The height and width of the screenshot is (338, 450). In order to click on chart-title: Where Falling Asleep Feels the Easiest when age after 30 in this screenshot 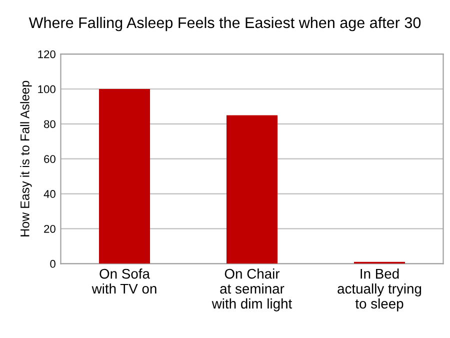, I will do `click(224, 24)`.